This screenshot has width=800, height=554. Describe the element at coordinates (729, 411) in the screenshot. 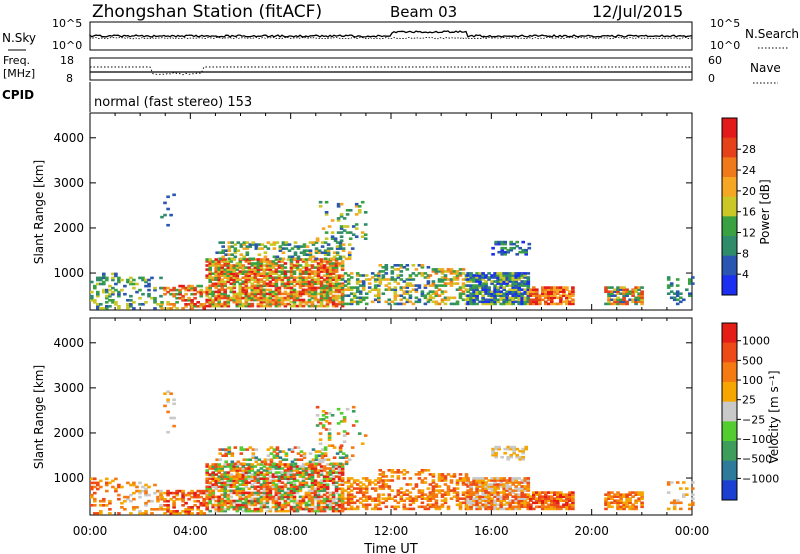

I see `vel-colorbar-frame` at that location.